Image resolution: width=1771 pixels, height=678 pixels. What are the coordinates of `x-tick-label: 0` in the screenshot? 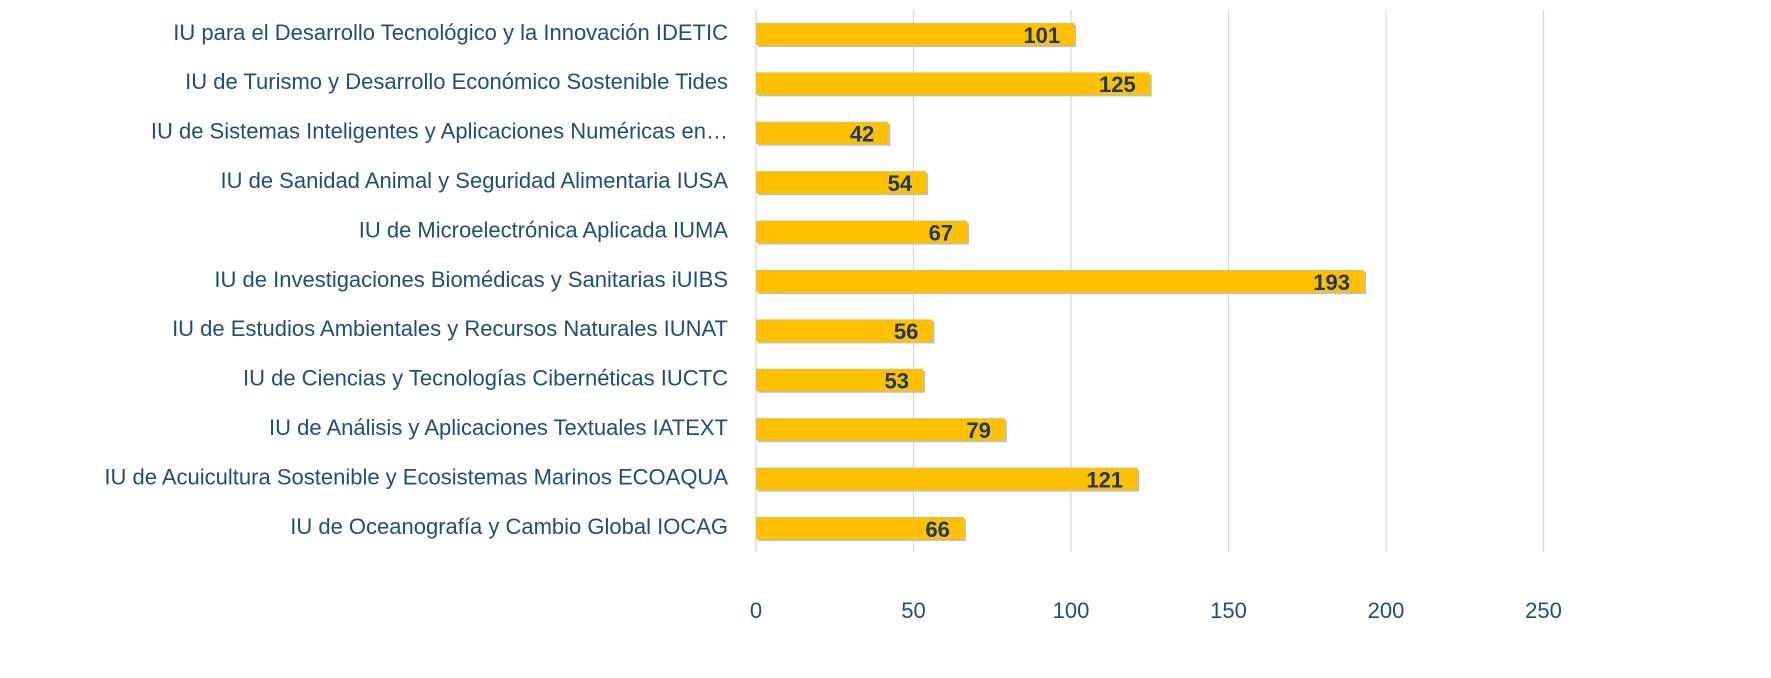 It's located at (756, 610).